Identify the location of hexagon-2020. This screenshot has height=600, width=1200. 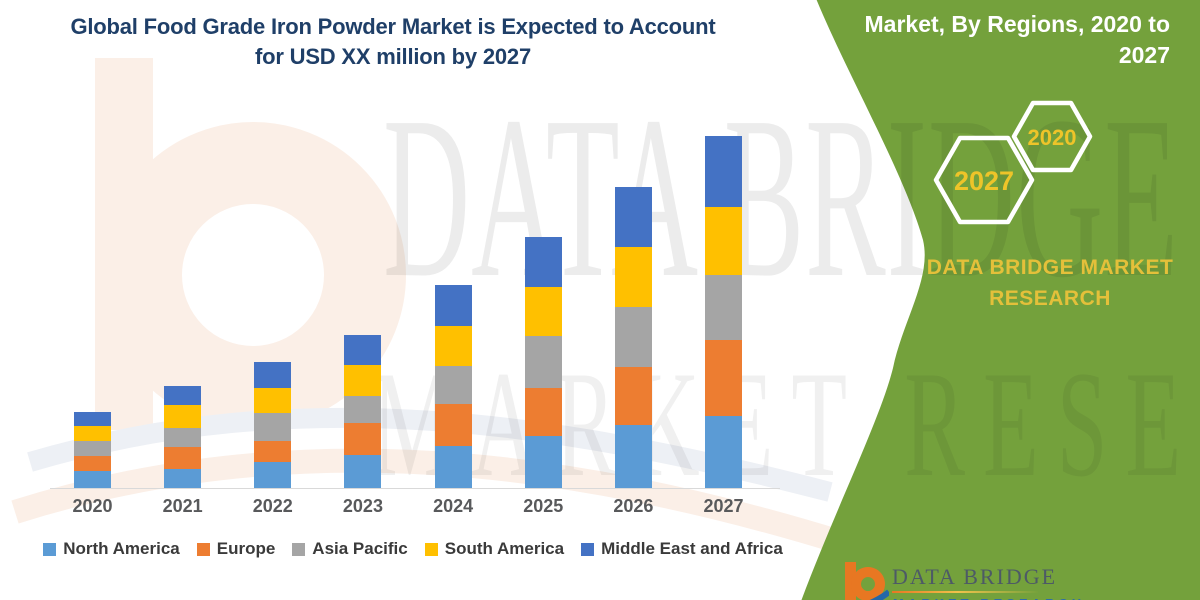
(1052, 136).